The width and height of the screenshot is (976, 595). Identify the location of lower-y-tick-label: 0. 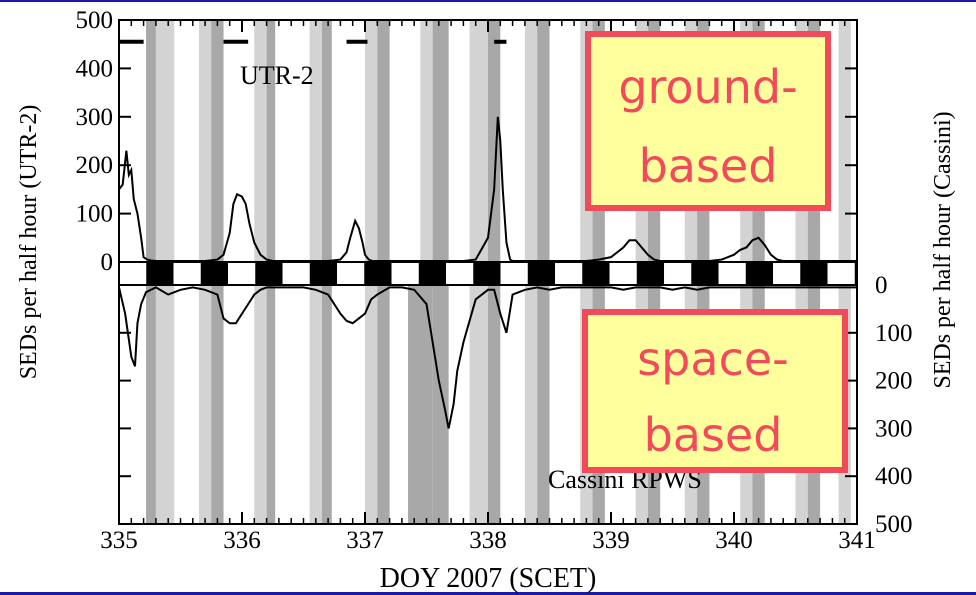
(881, 285).